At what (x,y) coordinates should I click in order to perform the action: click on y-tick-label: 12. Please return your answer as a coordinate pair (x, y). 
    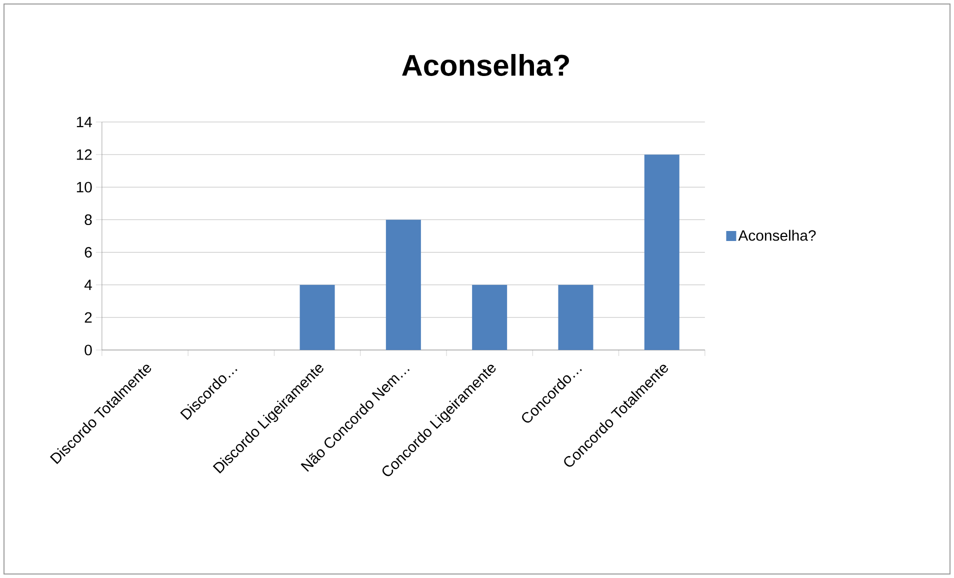
    Looking at the image, I should click on (84, 154).